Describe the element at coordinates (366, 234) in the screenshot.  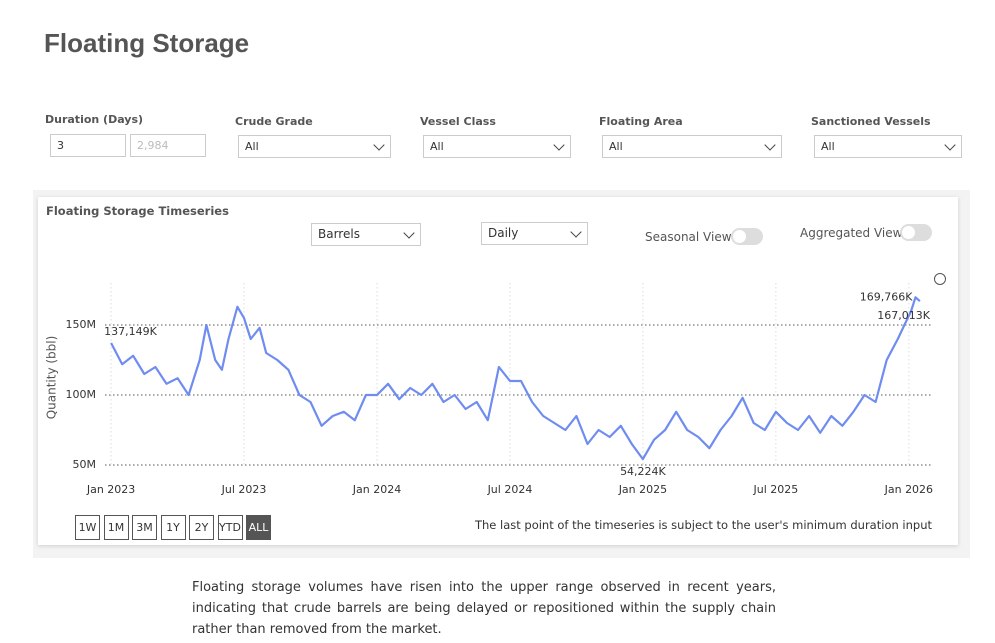
I see `unit-dropdown: Barrels` at that location.